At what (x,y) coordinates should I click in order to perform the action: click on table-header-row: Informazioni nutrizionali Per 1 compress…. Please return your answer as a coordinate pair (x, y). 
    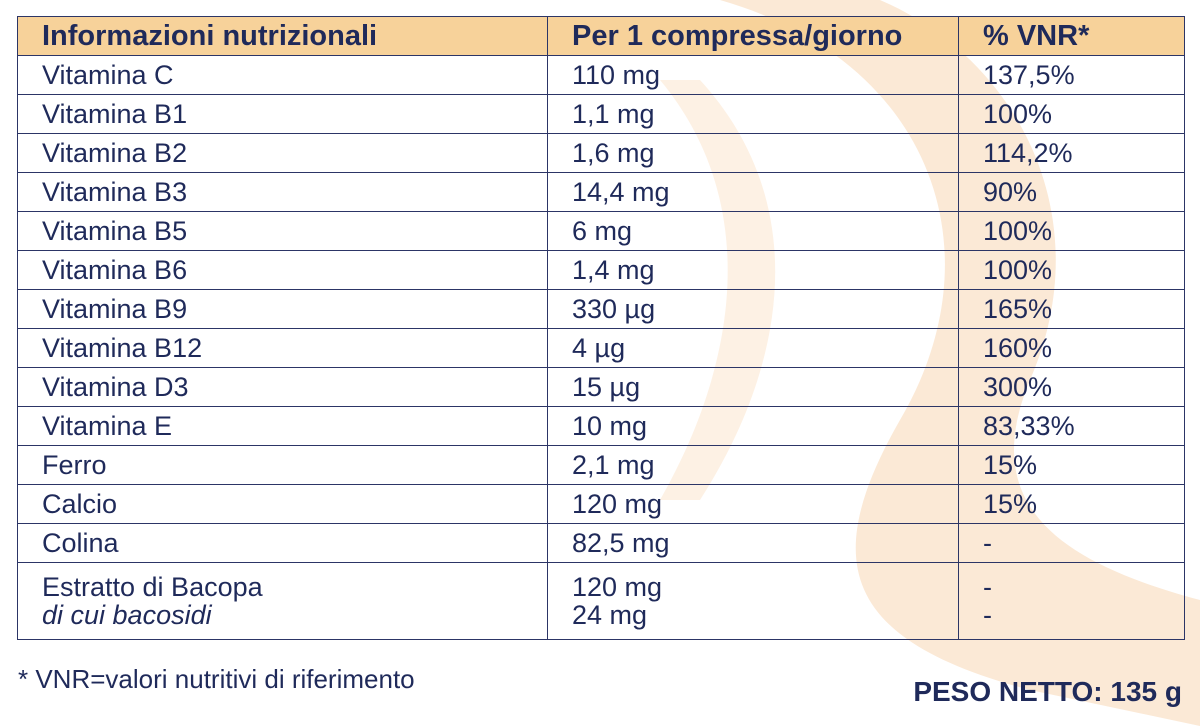
    Looking at the image, I should click on (601, 36).